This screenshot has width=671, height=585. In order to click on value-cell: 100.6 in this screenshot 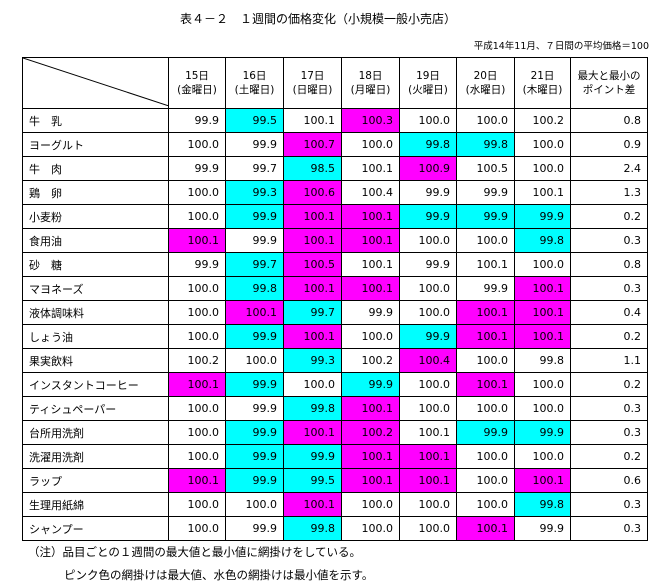, I will do `click(312, 192)`.